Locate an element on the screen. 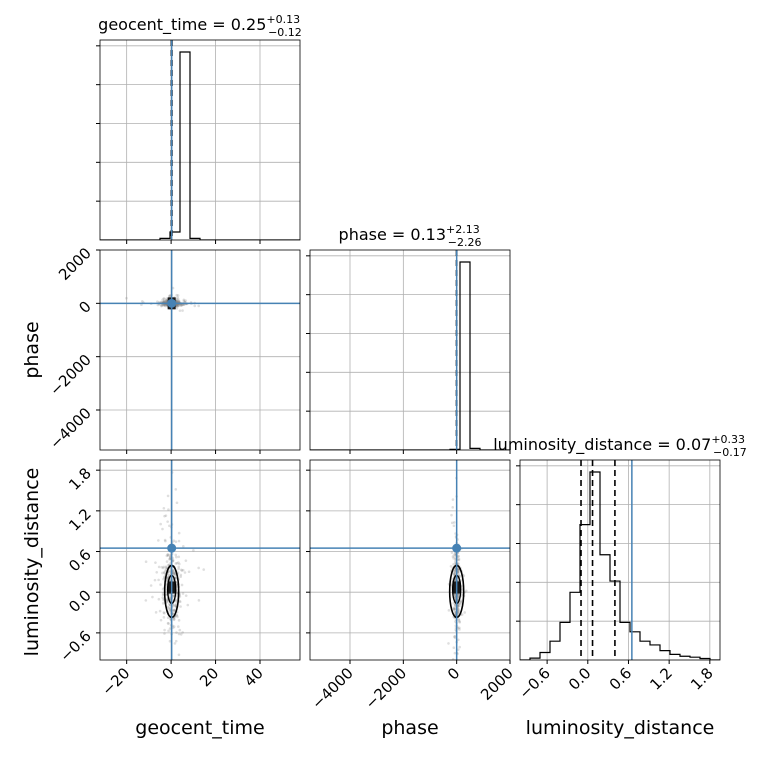 Image resolution: width=760 pixels, height=760 pixels. panel-title-phase: phase = 0.13+2.13 −2.26 is located at coordinates (410, 236).